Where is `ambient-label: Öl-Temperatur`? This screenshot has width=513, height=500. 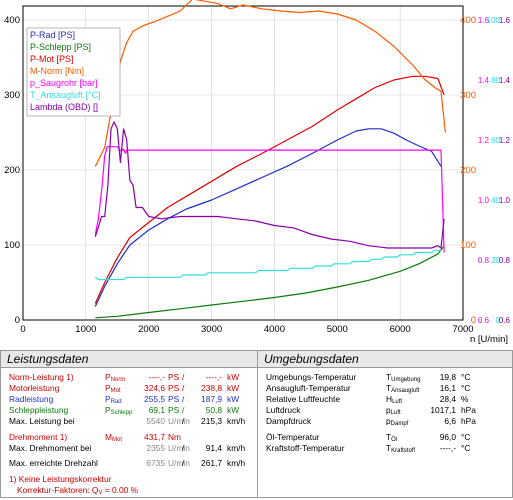
ambient-label: Öl-Temperatur is located at coordinates (293, 437).